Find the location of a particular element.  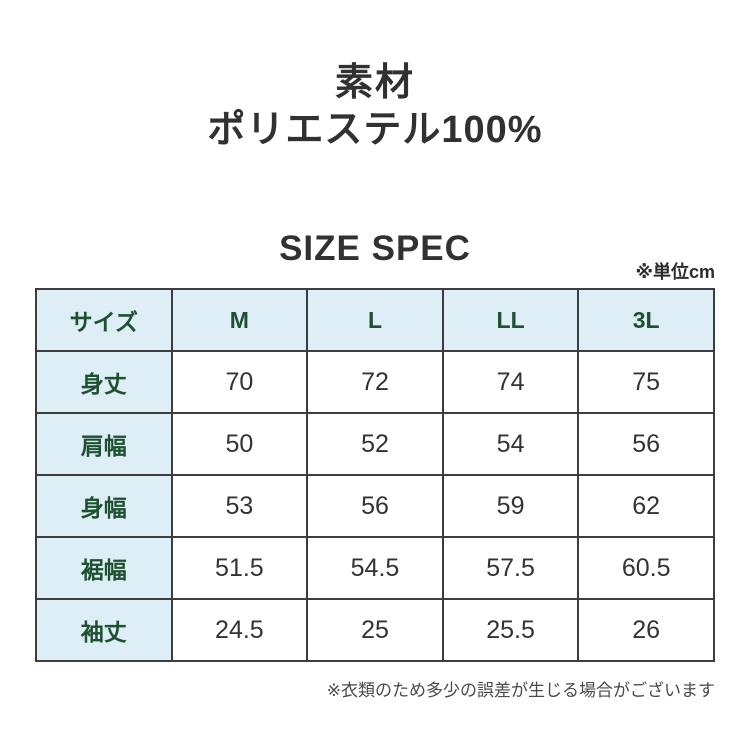

size-cell: 54.5 is located at coordinates (375, 568).